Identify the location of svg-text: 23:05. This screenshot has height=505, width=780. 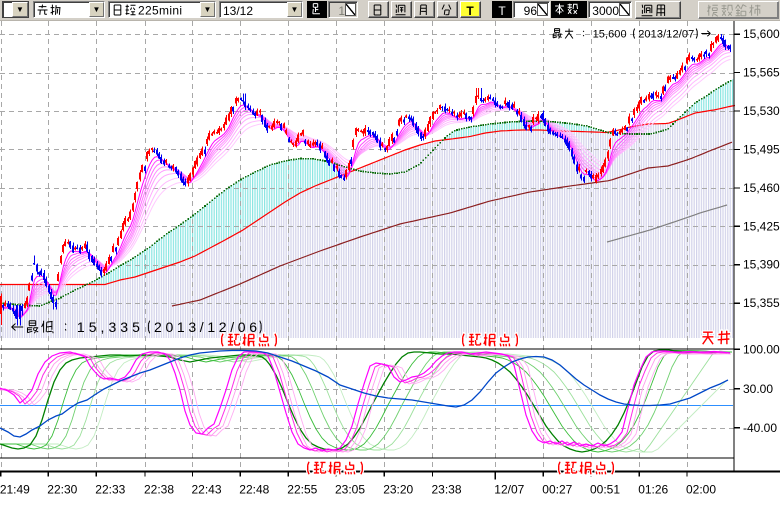
(350, 490).